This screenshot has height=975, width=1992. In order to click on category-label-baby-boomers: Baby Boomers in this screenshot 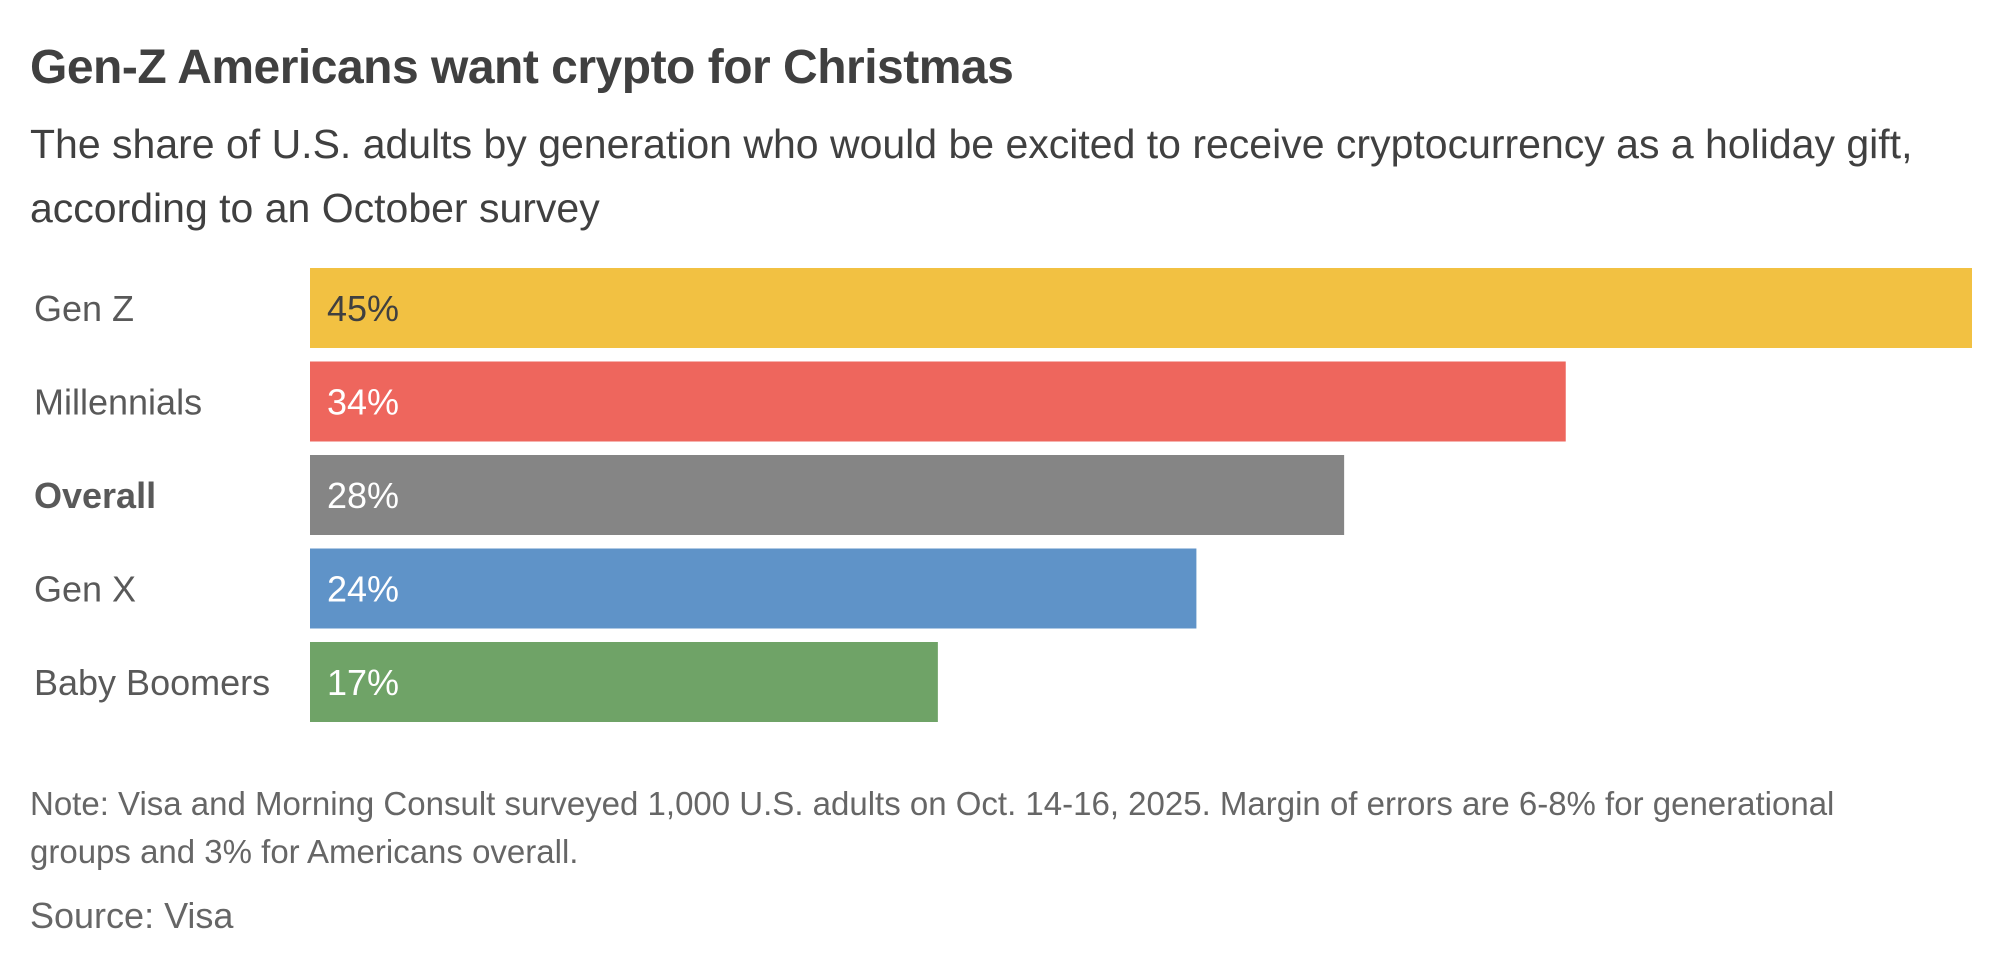, I will do `click(152, 682)`.